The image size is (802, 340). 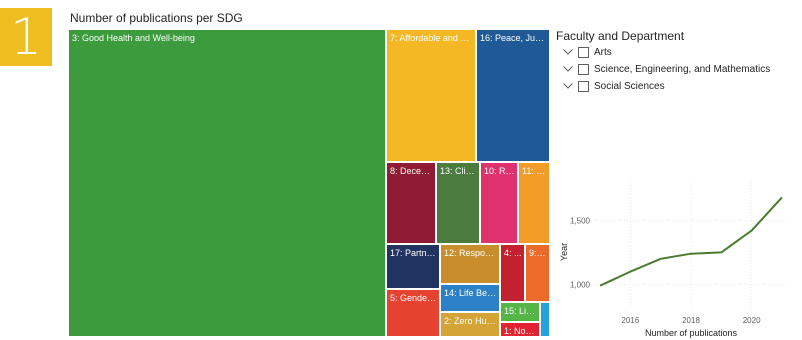 What do you see at coordinates (691, 241) in the screenshot?
I see `series-line` at bounding box center [691, 241].